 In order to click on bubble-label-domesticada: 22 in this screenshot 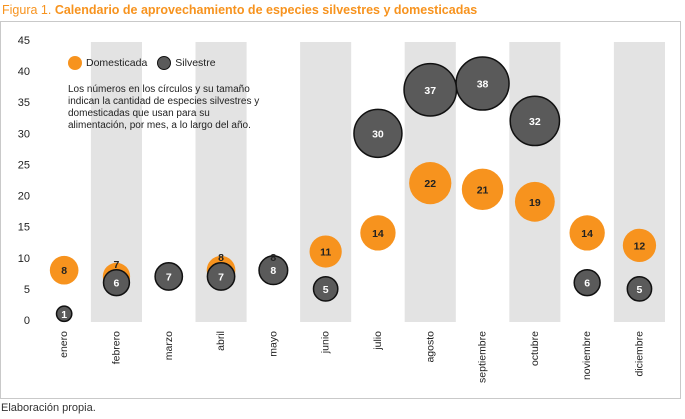, I will do `click(430, 184)`.